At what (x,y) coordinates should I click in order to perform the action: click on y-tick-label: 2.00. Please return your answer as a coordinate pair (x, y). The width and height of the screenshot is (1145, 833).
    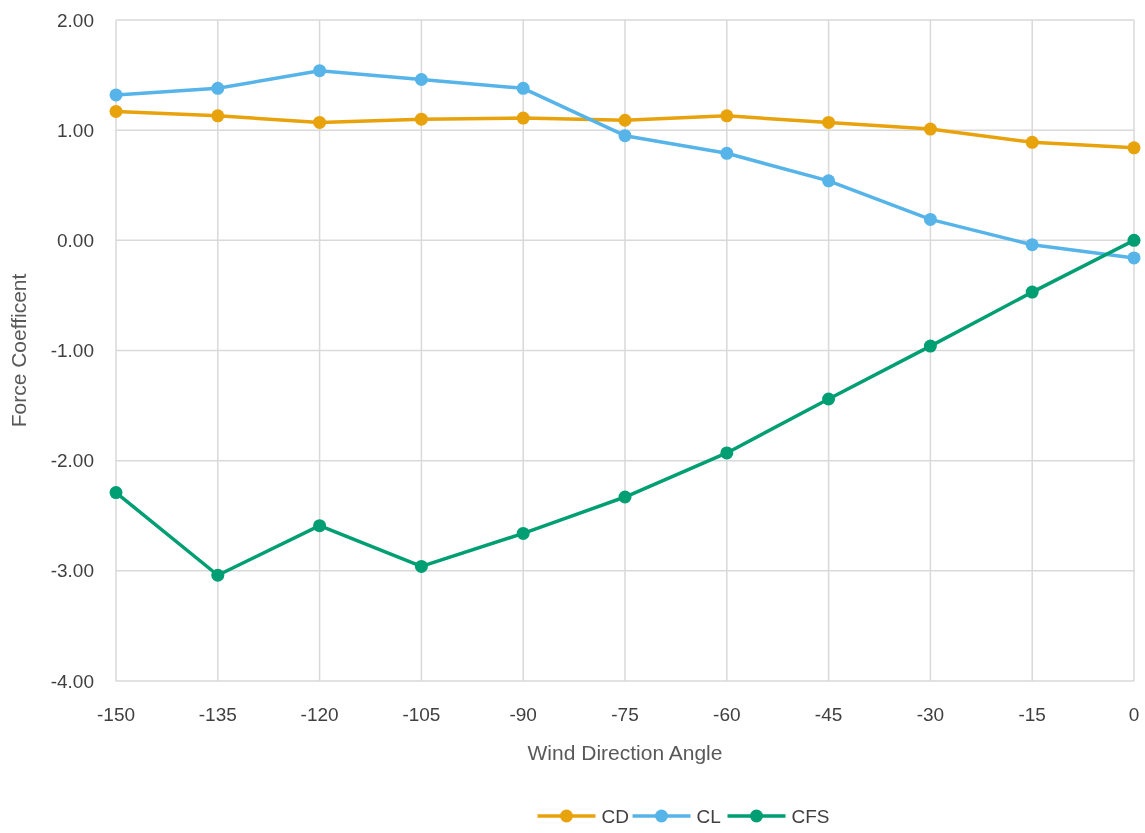
    Looking at the image, I should click on (75, 20).